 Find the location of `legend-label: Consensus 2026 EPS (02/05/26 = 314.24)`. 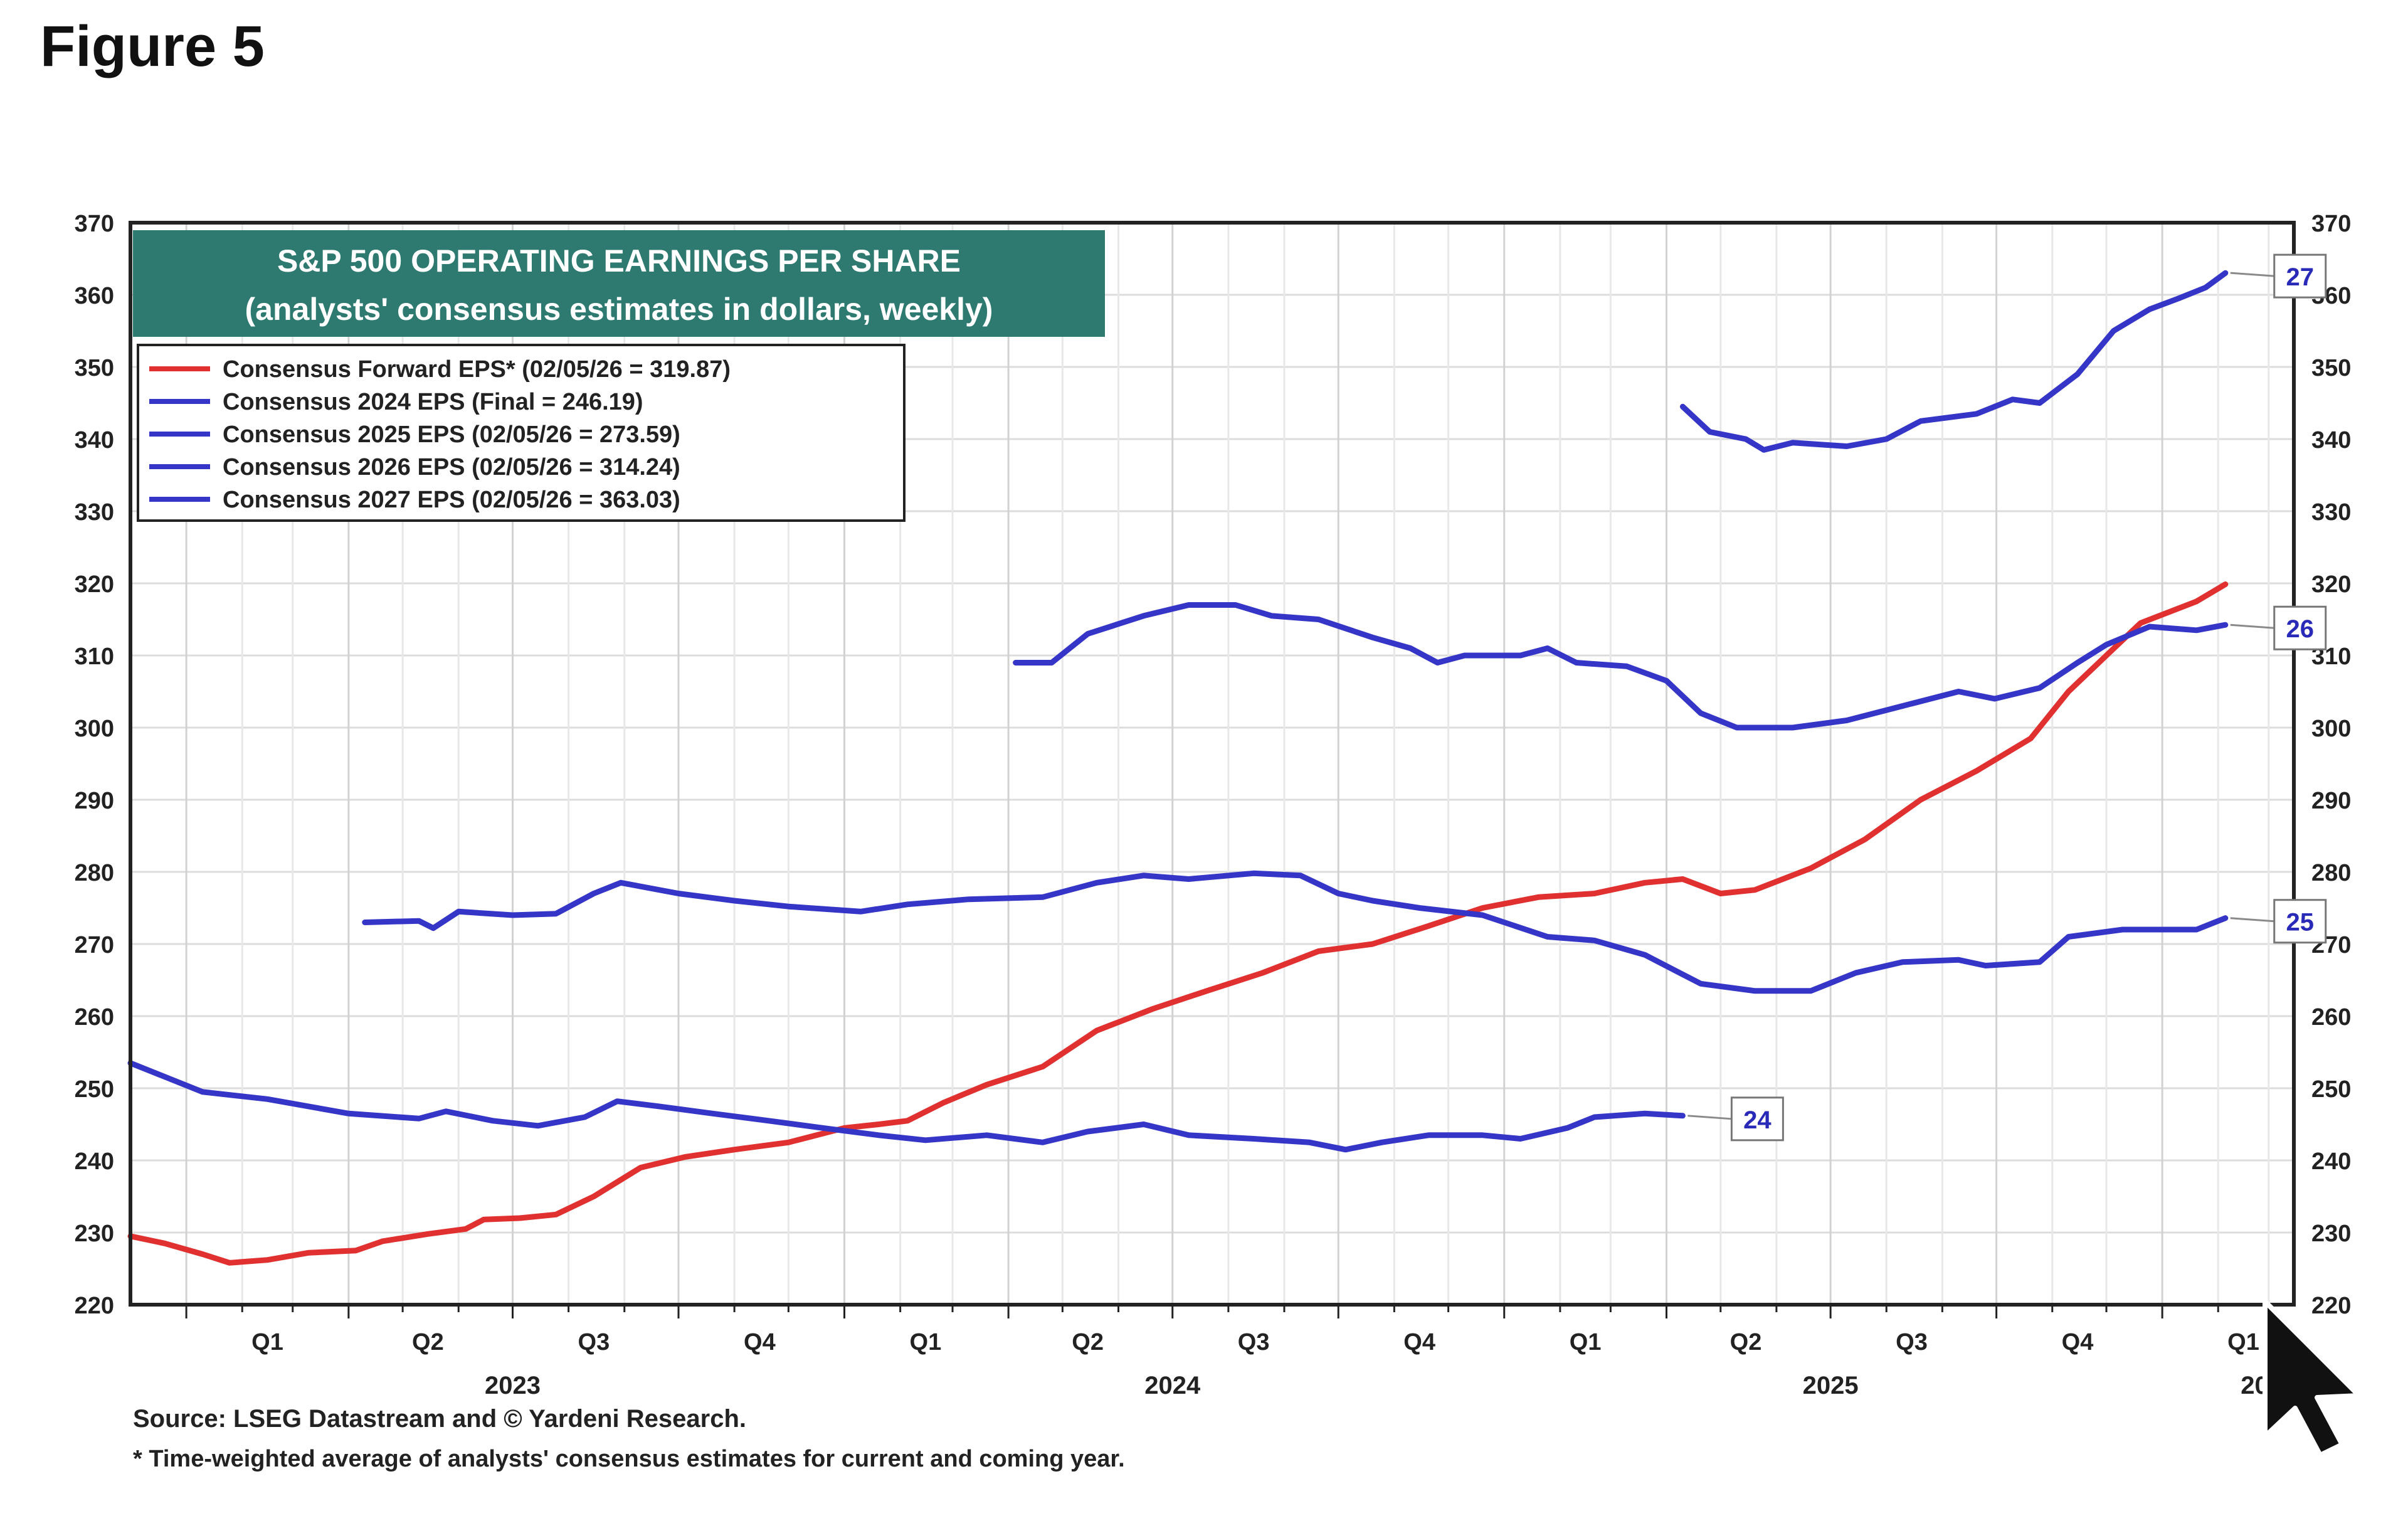

legend-label: Consensus 2026 EPS (02/05/26 = 314.24) is located at coordinates (451, 467).